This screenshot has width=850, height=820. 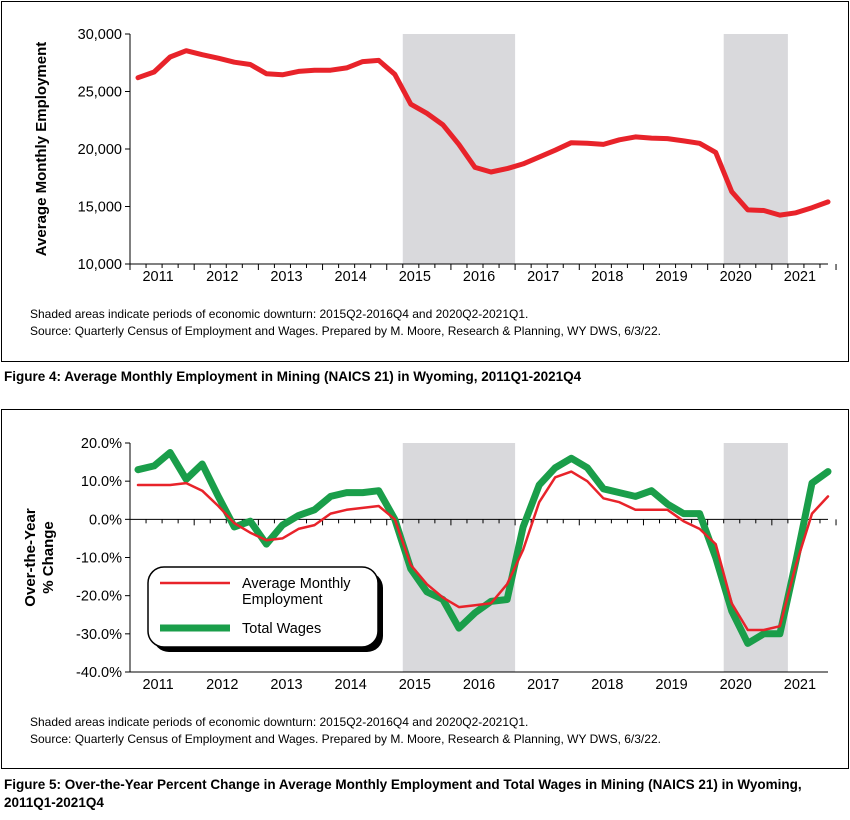 I want to click on y-tick-label: -30.0%, so click(x=99, y=635).